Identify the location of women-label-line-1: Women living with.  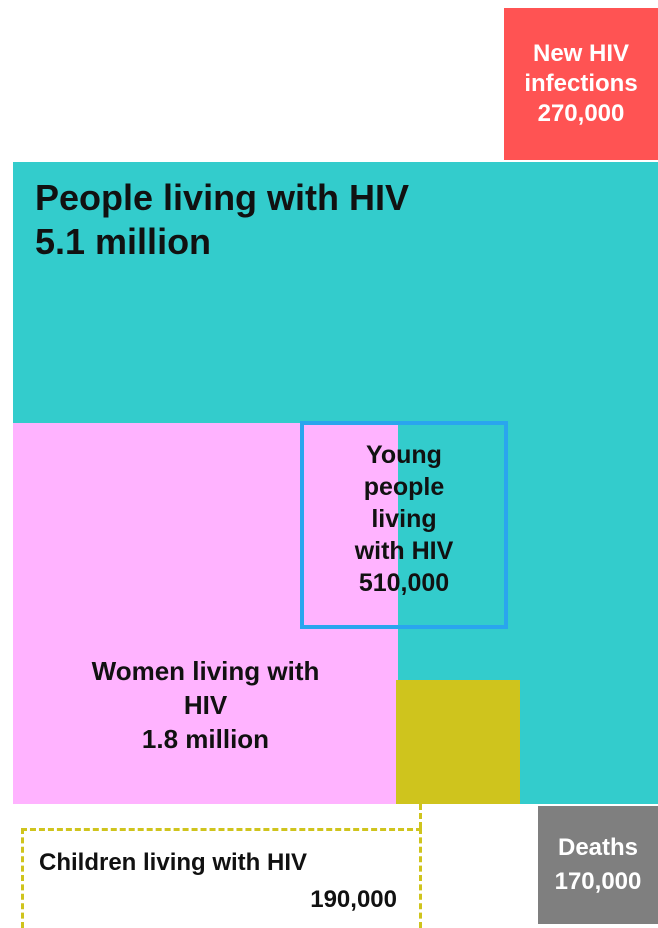
(205, 671).